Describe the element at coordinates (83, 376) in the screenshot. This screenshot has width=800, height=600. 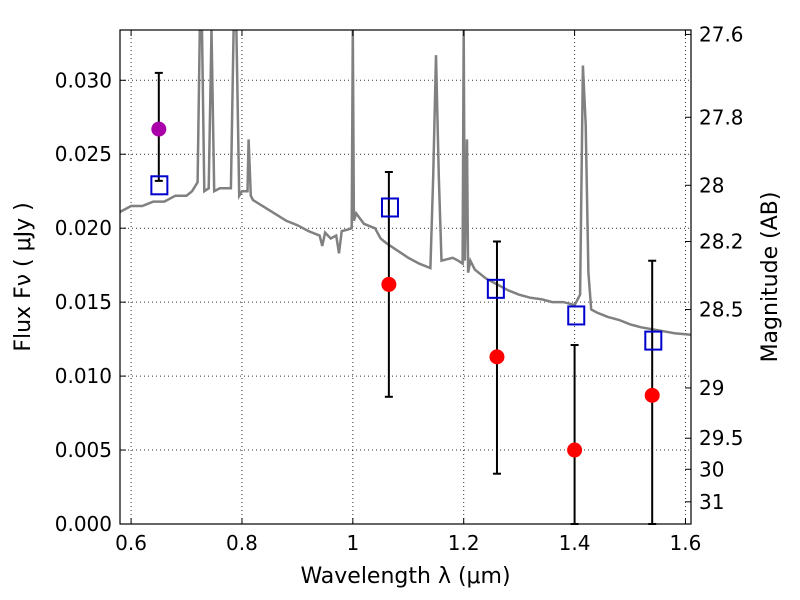
I see `y-tick-label: 0.010` at that location.